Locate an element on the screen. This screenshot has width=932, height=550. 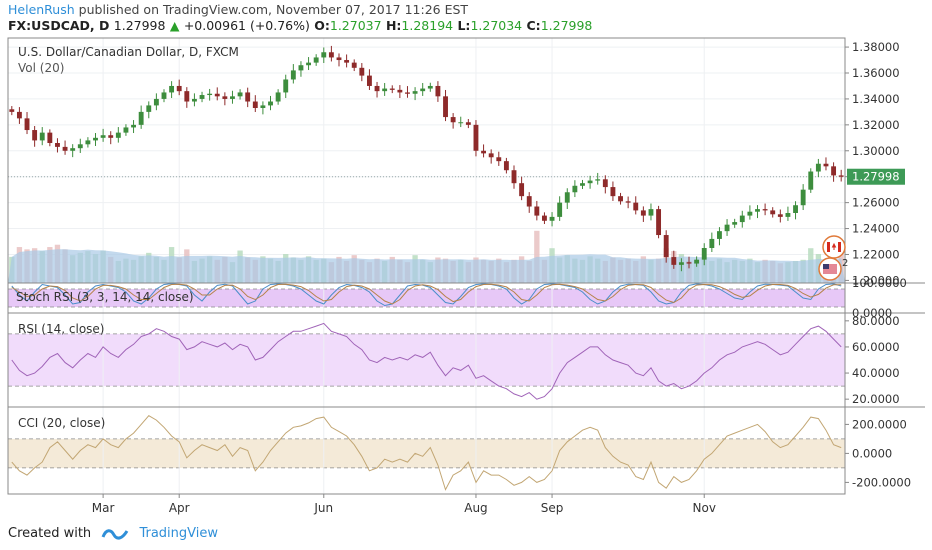
author-link: HelenRush is located at coordinates (41, 9).